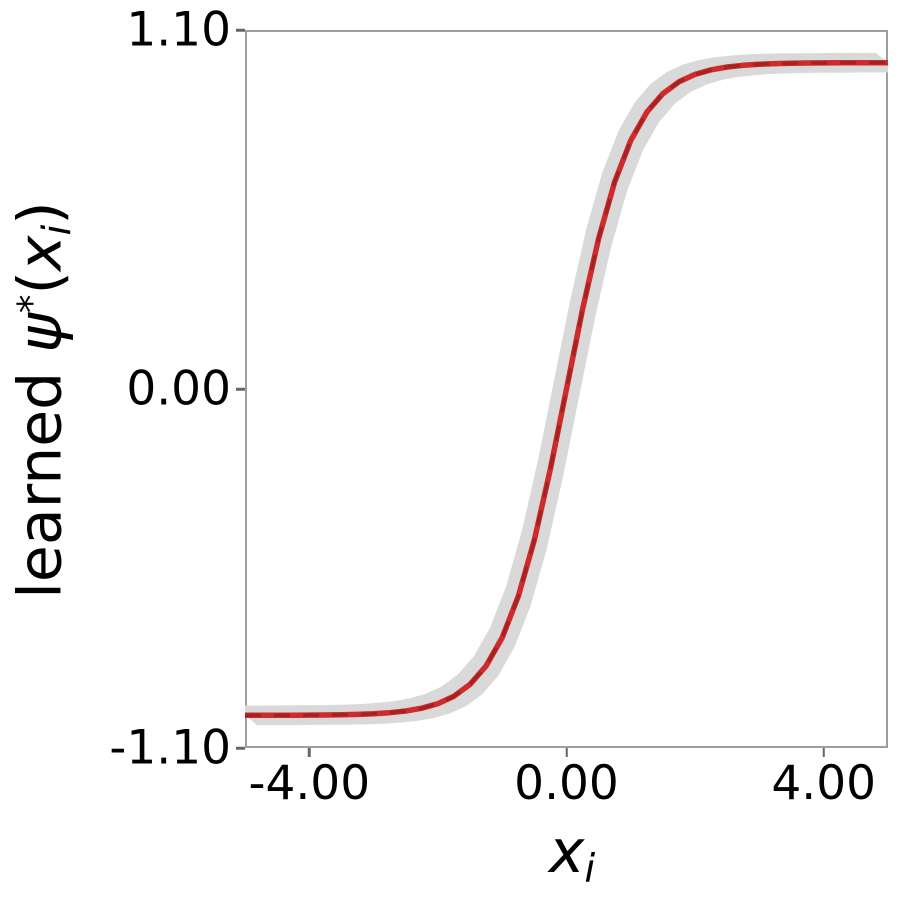  I want to click on x-axis-var: x, so click(566, 852).